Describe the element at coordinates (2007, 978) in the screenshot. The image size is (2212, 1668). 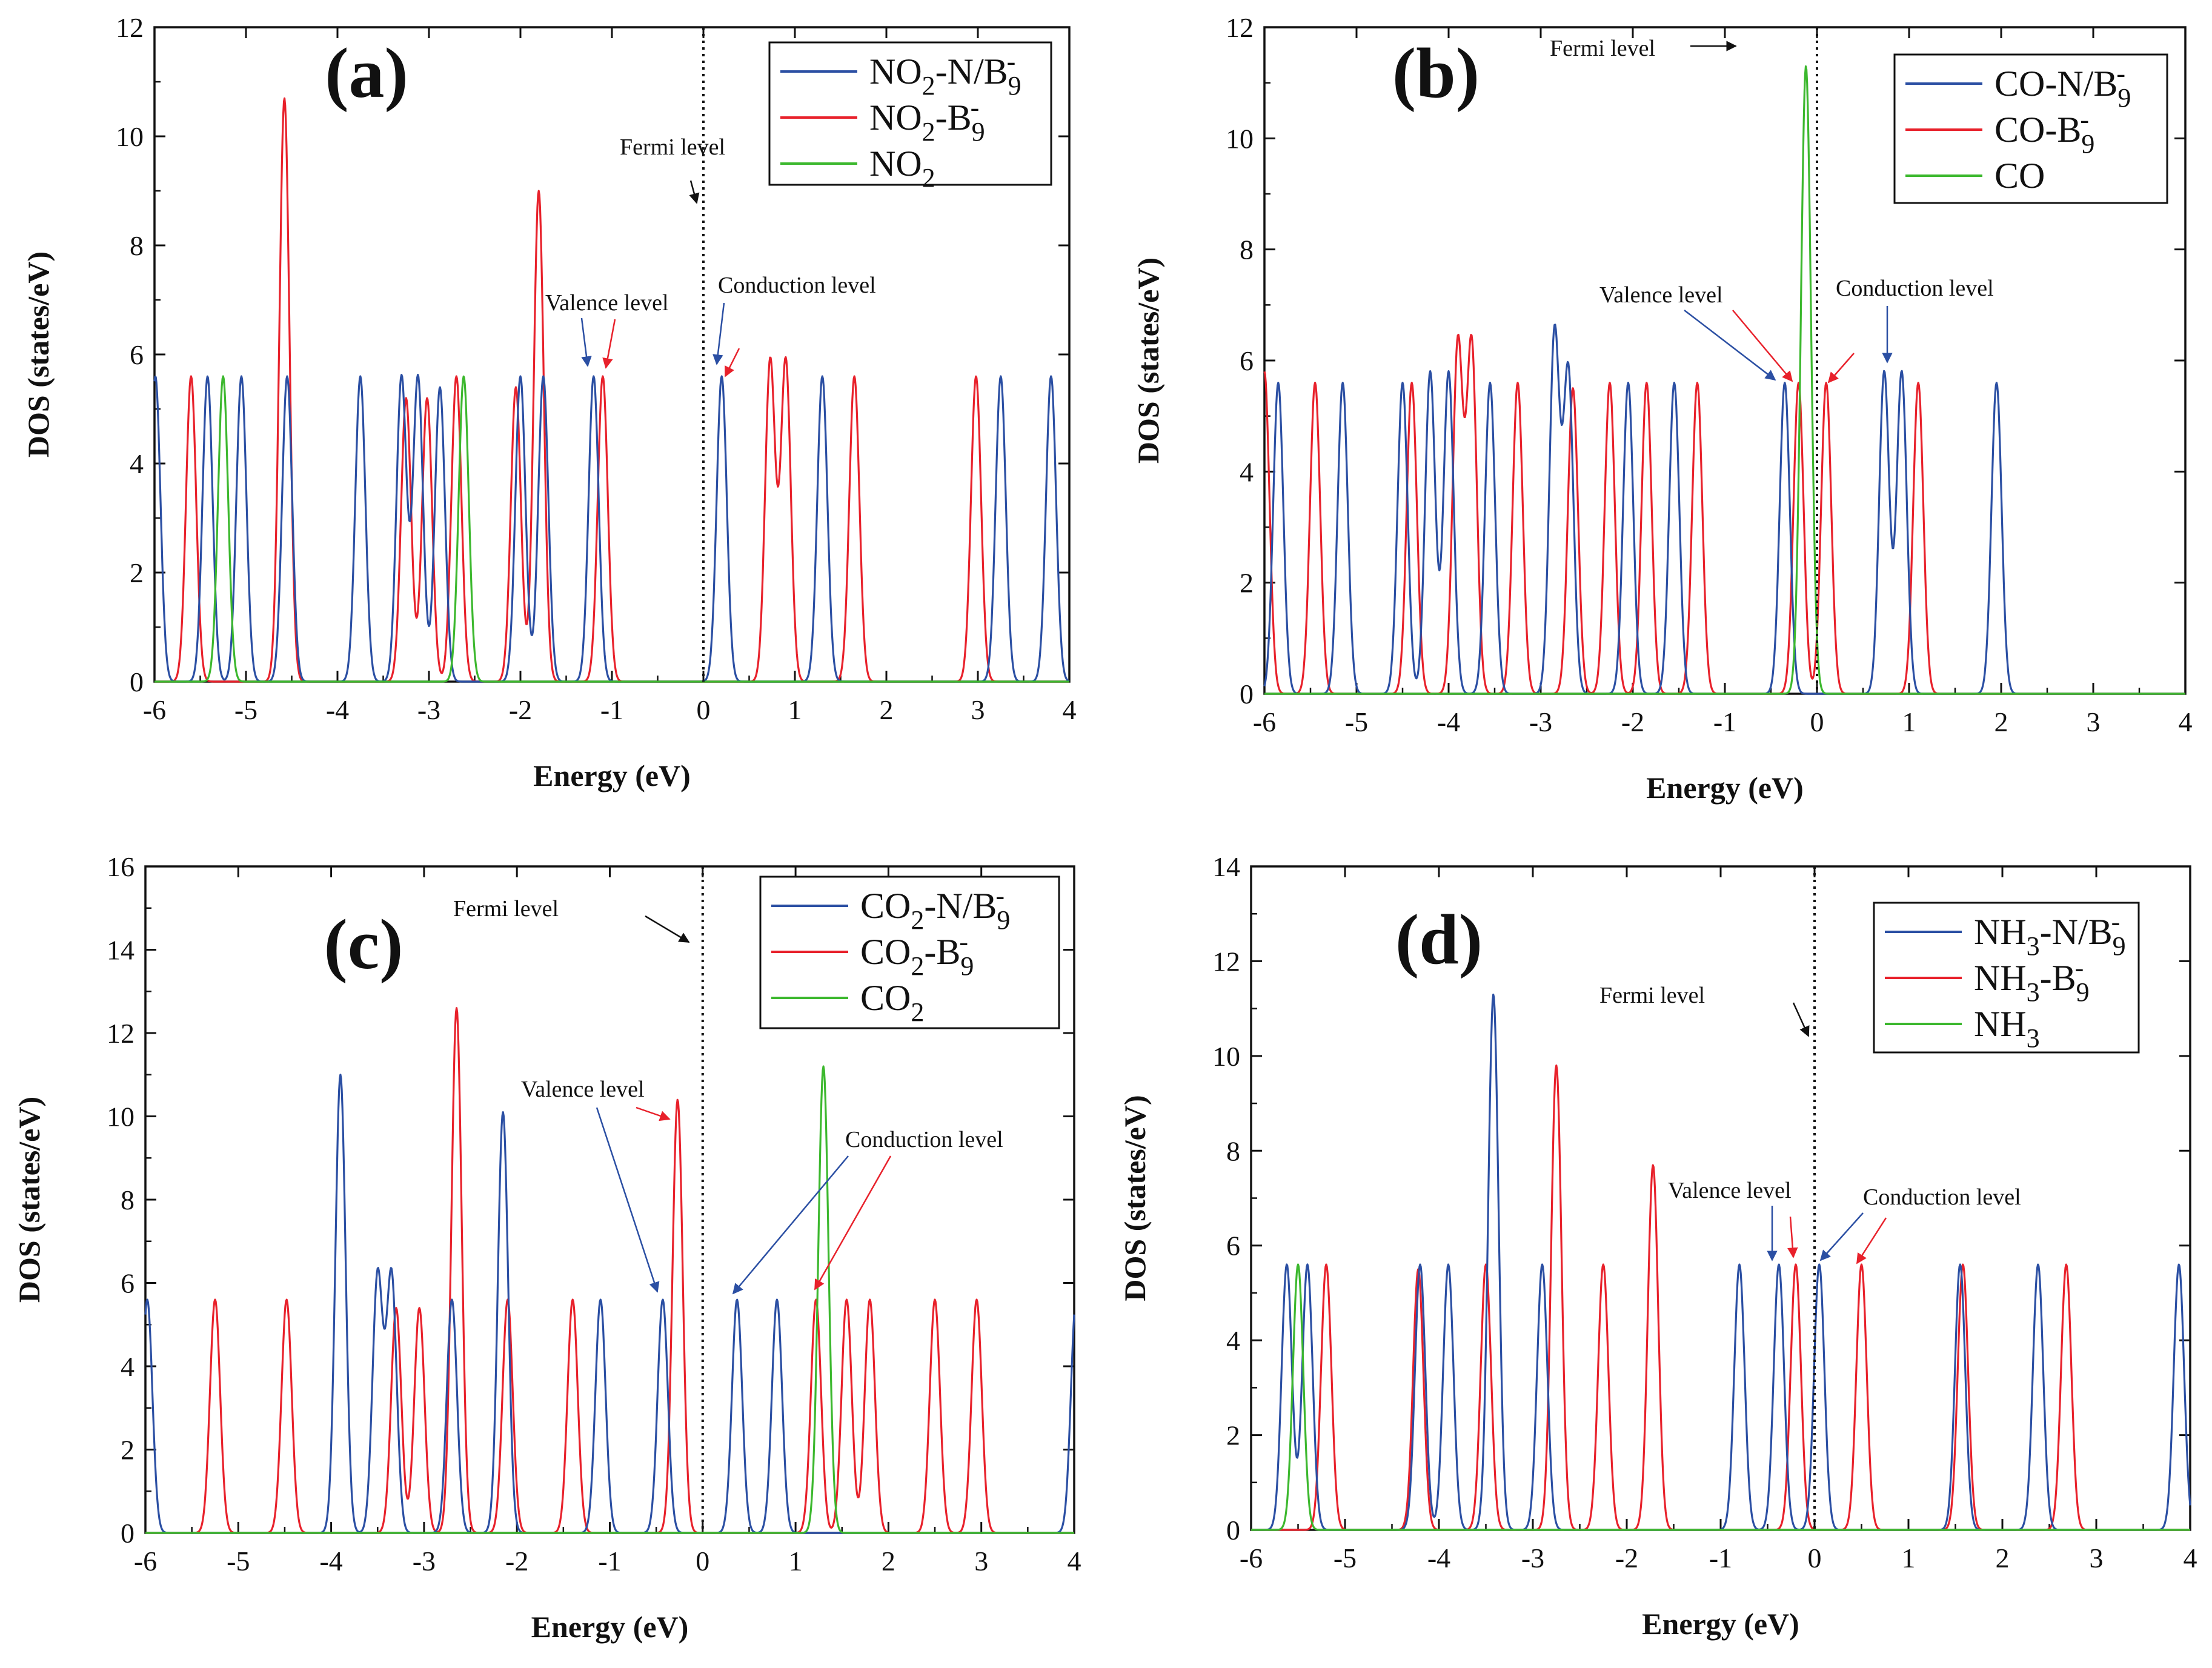
I see `legend: NH3-N/B9-NH3-B9-NH3` at that location.